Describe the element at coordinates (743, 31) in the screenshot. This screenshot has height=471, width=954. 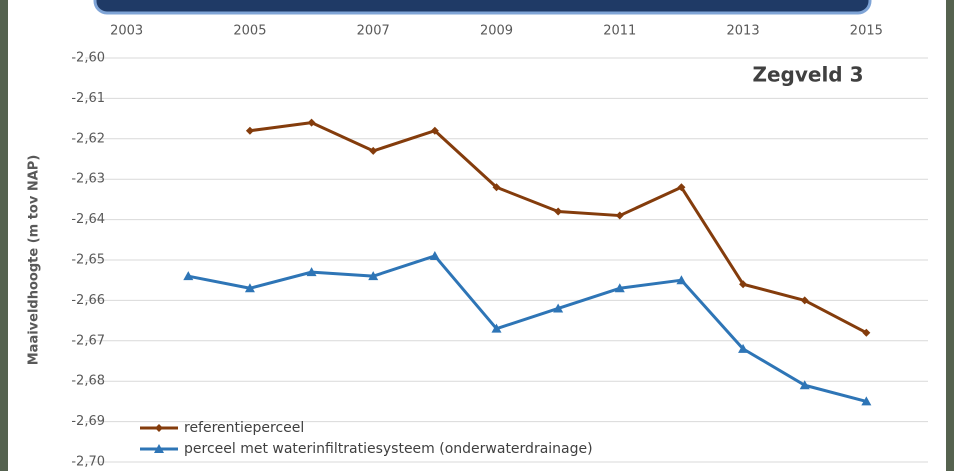
I see `x-tick-label: 2013` at that location.